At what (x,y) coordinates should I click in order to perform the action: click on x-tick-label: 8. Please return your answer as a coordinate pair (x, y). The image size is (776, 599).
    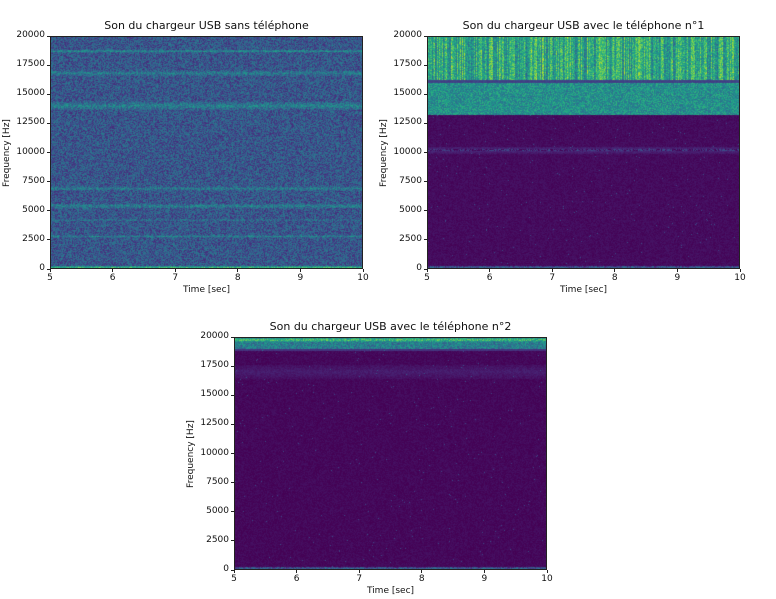
    Looking at the image, I should click on (421, 579).